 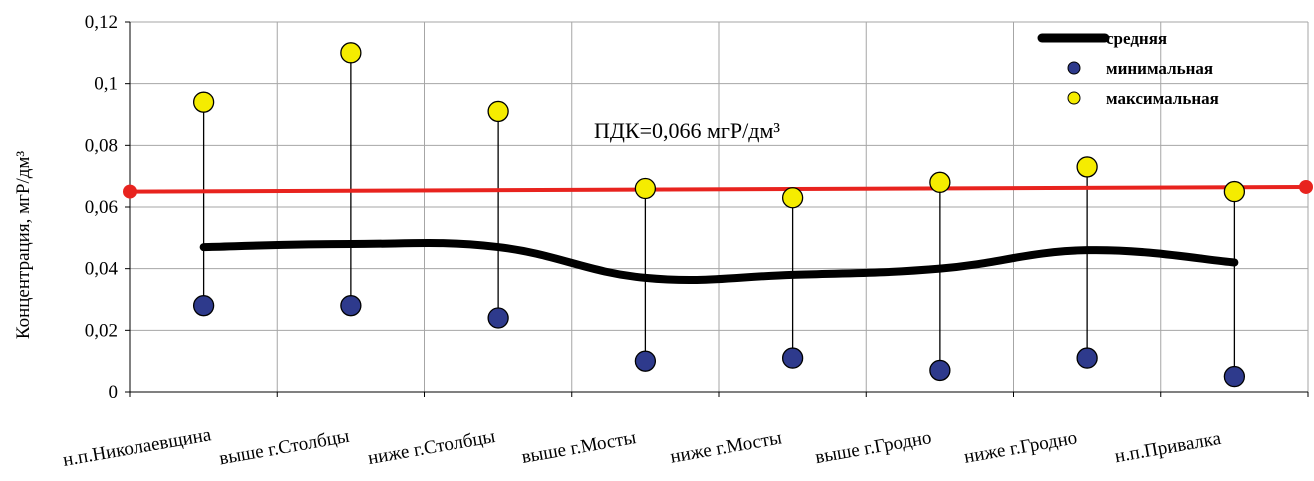 I want to click on y-tick-label: 0,02, so click(x=101, y=330).